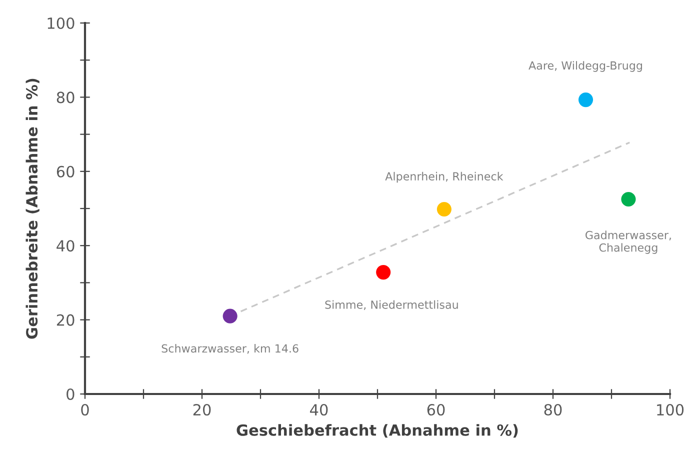 The height and width of the screenshot is (459, 689). Describe the element at coordinates (65, 172) in the screenshot. I see `y-tick-label: 60` at that location.